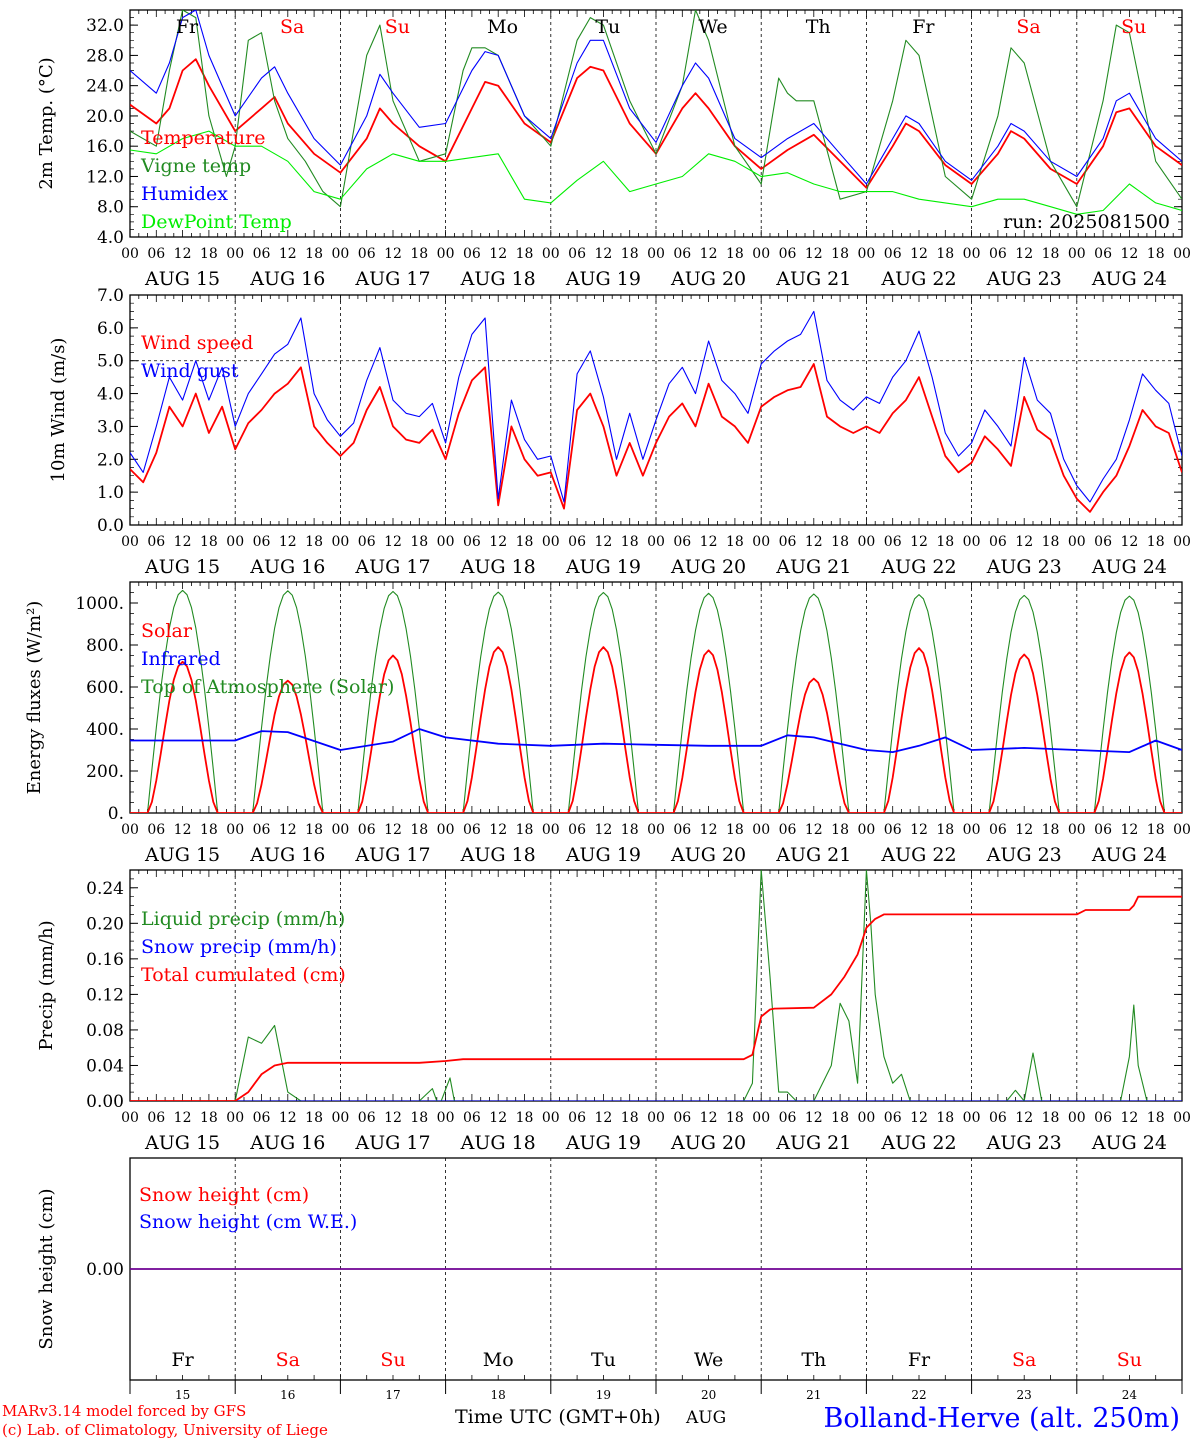 Image resolution: width=1194 pixels, height=1440 pixels. What do you see at coordinates (267, 687) in the screenshot?
I see `flux-legend-entry: Top of Atmosphere (Solar)` at bounding box center [267, 687].